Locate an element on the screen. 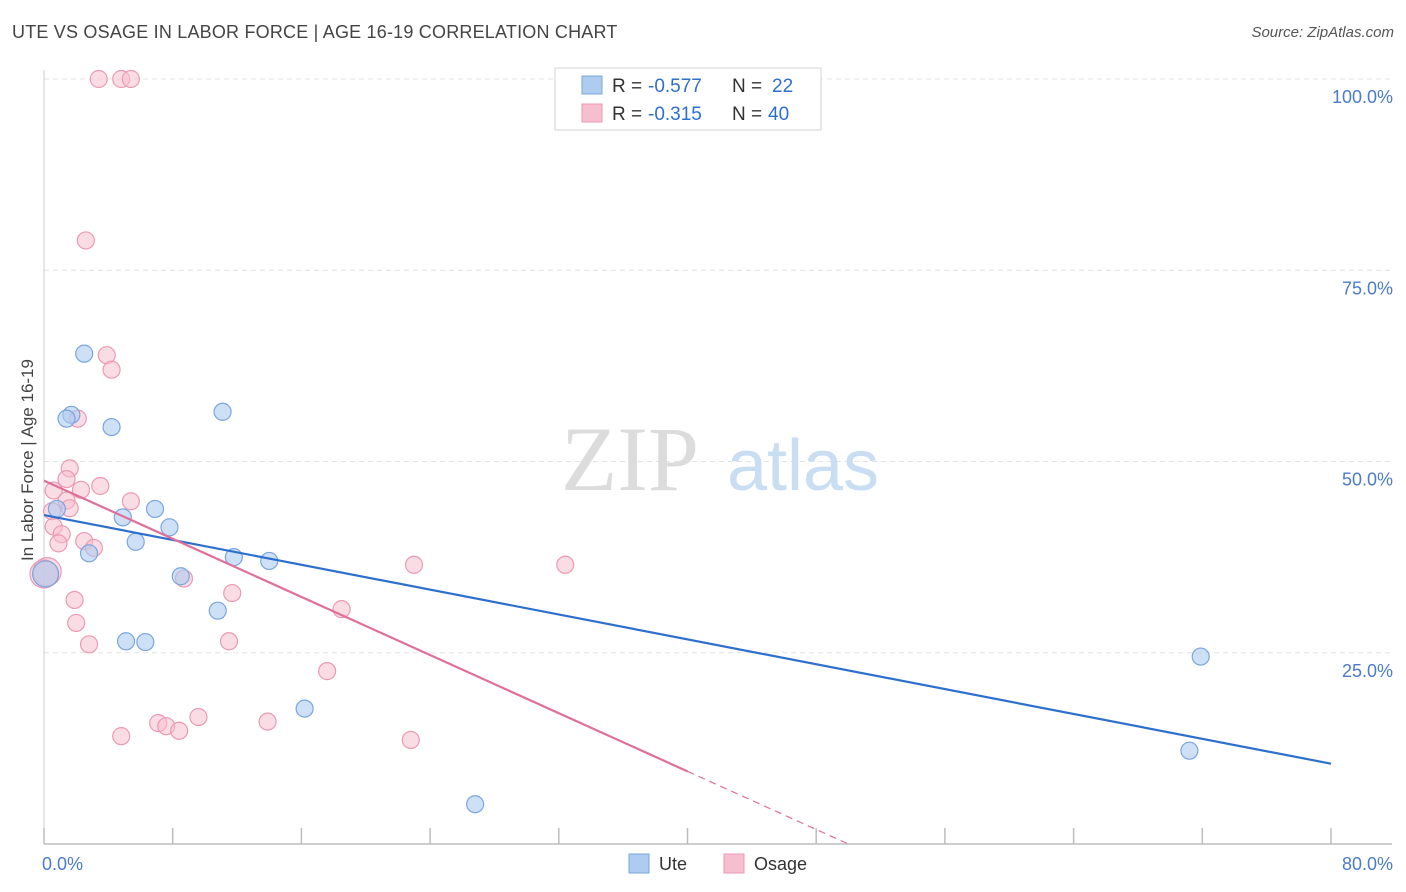 The height and width of the screenshot is (892, 1406). osage-trend-extension is located at coordinates (768, 807).